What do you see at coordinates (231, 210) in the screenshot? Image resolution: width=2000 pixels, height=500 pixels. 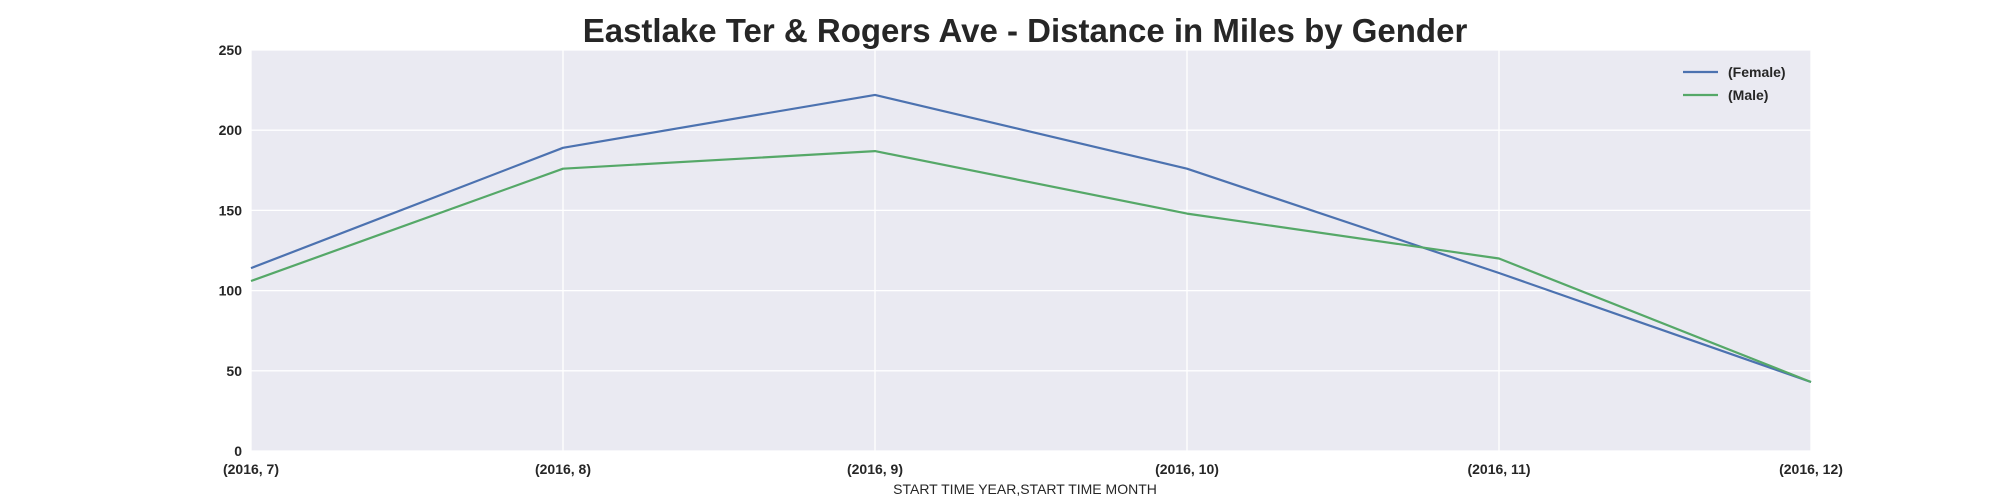 I see `y-tick-label: 150` at bounding box center [231, 210].